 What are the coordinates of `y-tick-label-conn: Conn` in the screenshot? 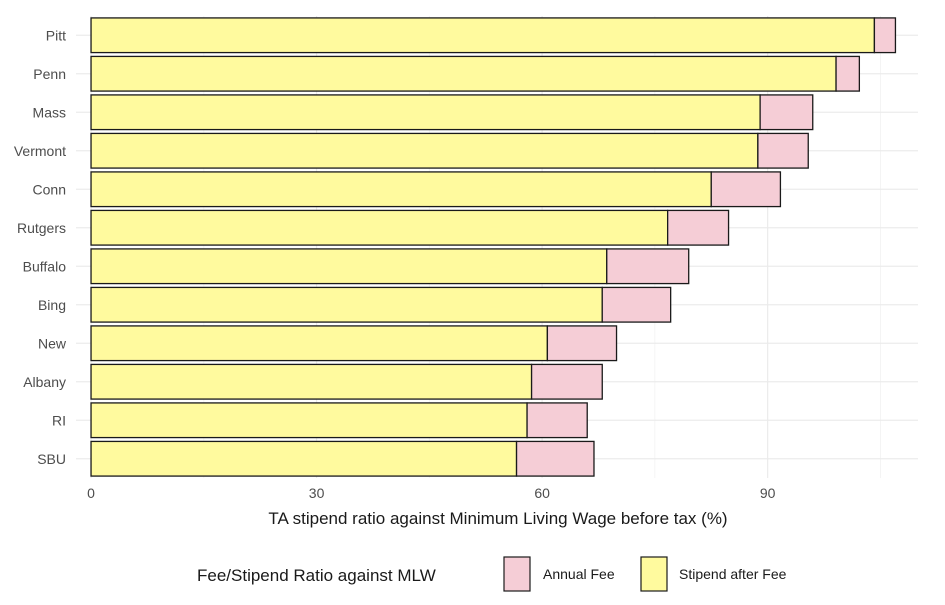 It's located at (49, 189).